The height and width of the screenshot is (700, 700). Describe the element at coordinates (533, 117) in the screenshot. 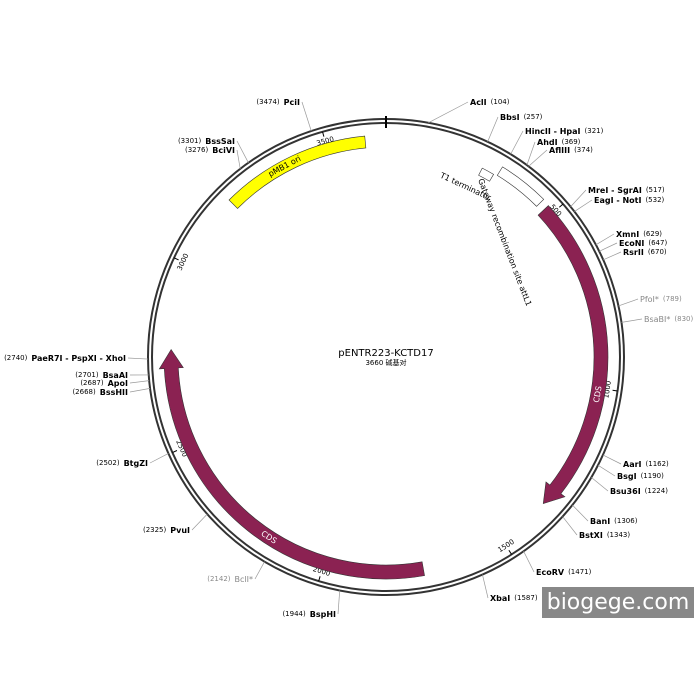

I see `site-position: (257)` at that location.